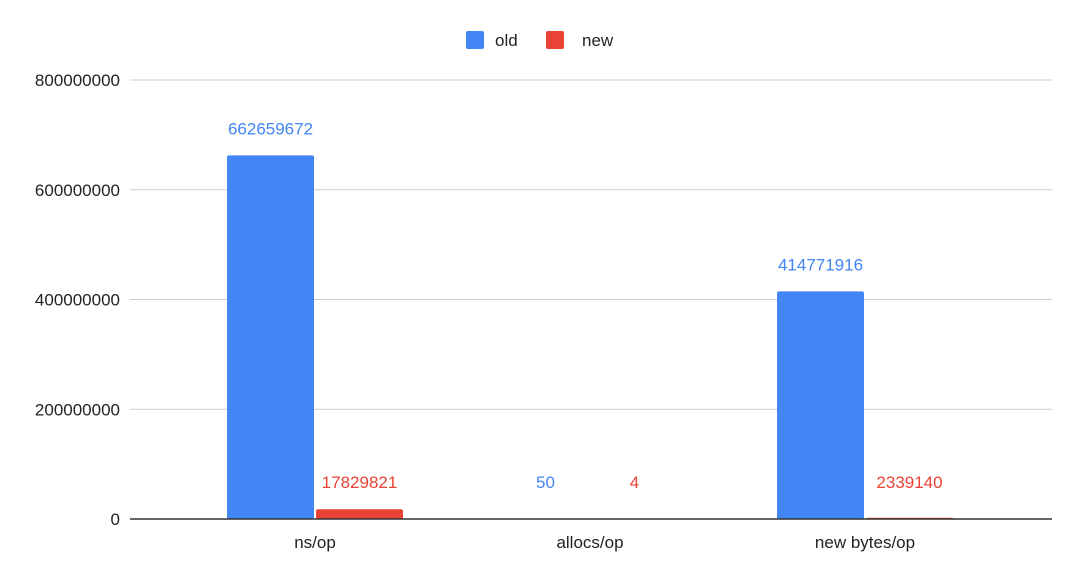 The width and height of the screenshot is (1079, 579). Describe the element at coordinates (555, 40) in the screenshot. I see `legend-swatch-new` at that location.